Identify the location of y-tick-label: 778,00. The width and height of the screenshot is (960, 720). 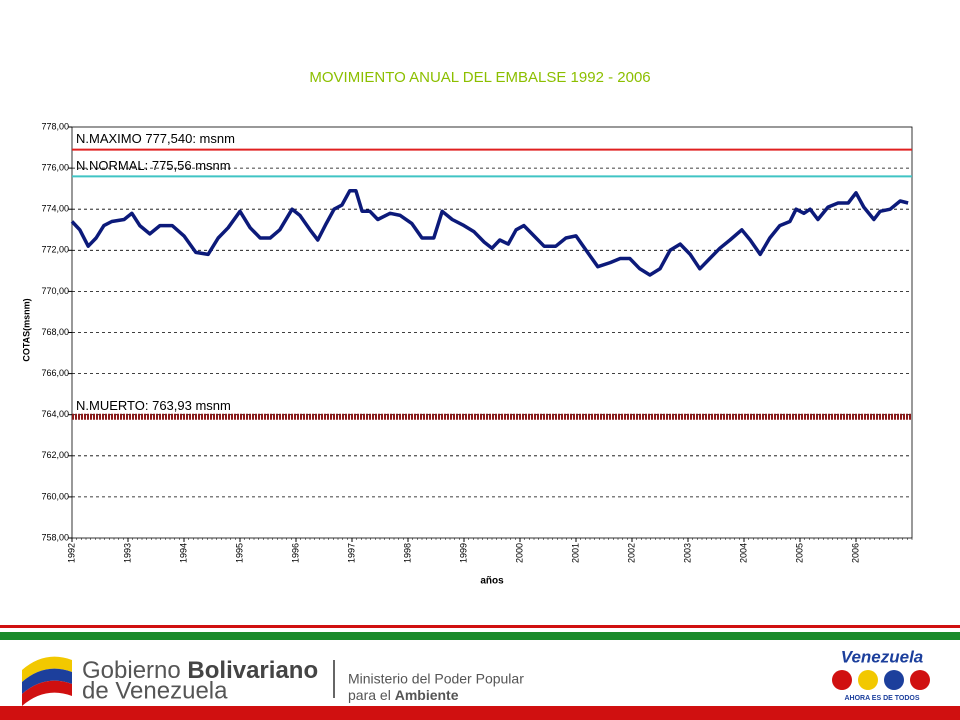
(55, 126).